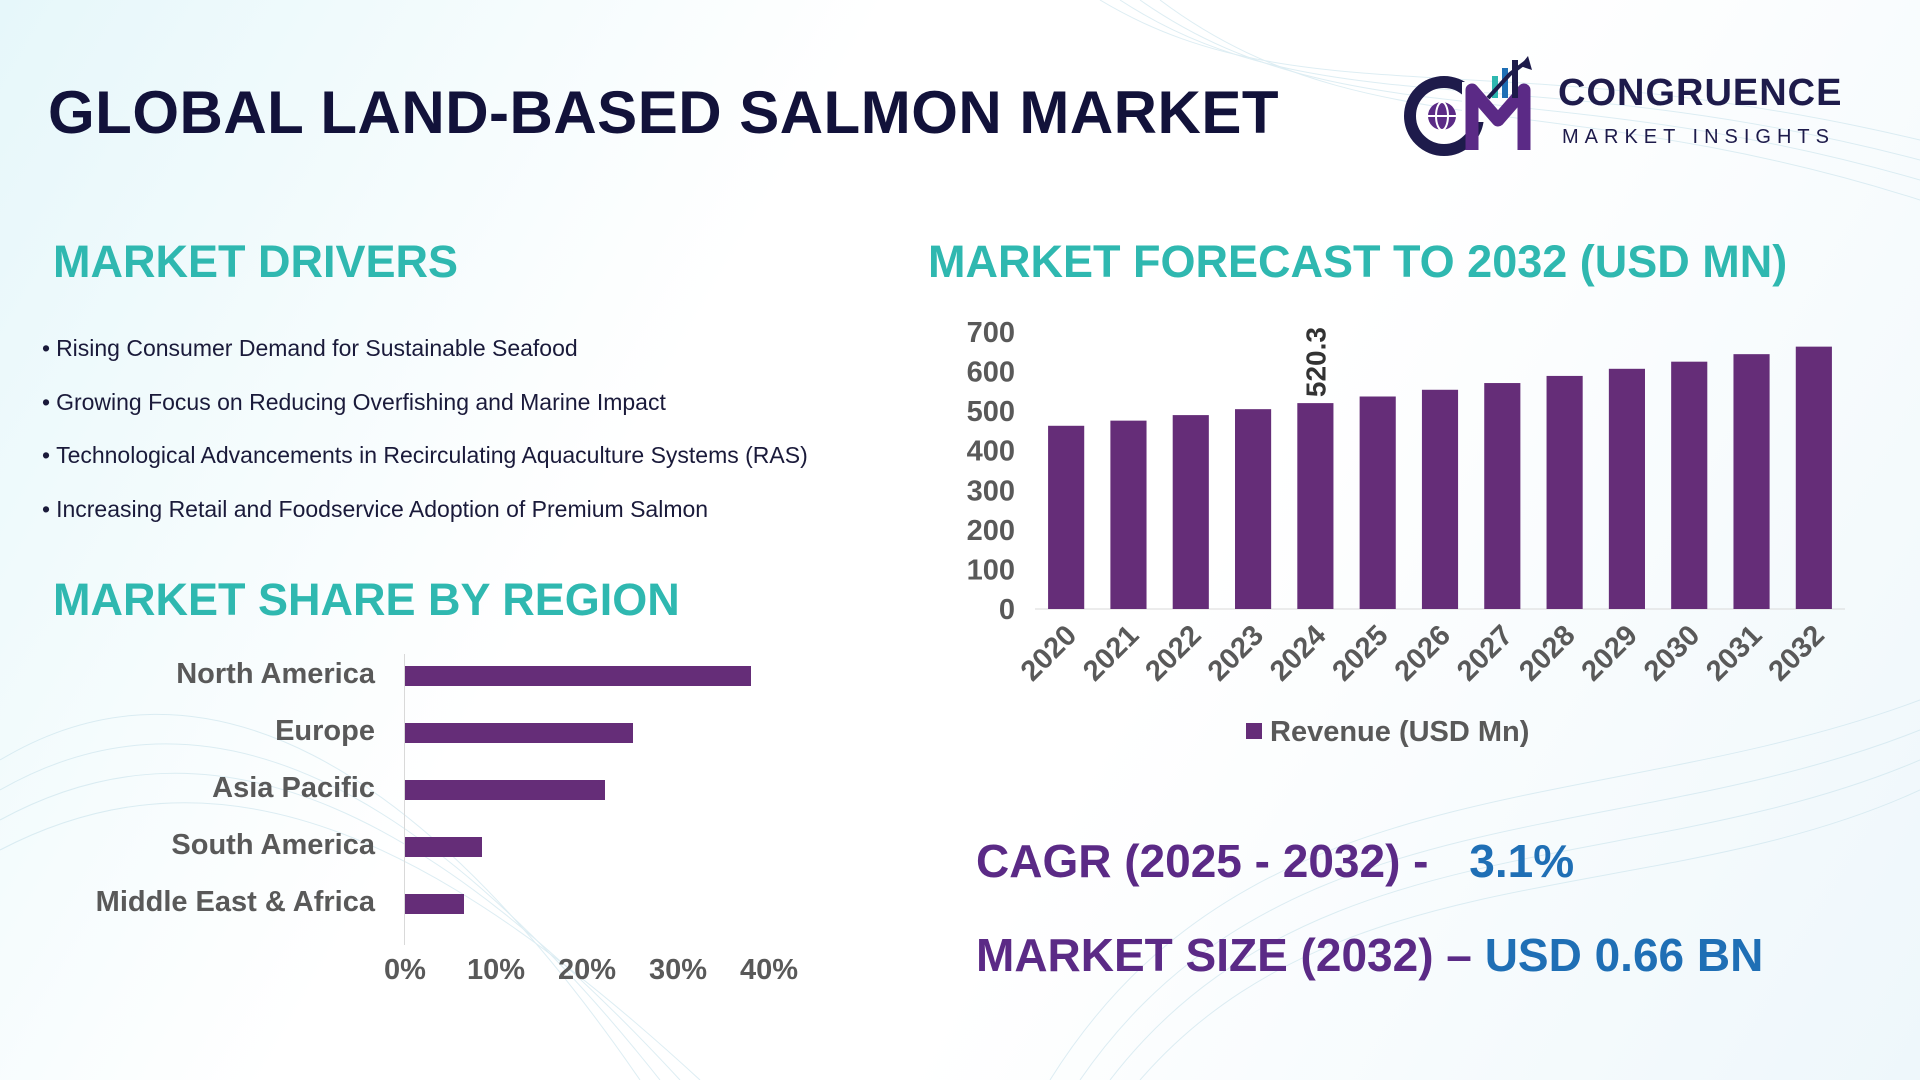  Describe the element at coordinates (1224, 955) in the screenshot. I see `market-size-label: MARKET SIZE (2032) –` at that location.